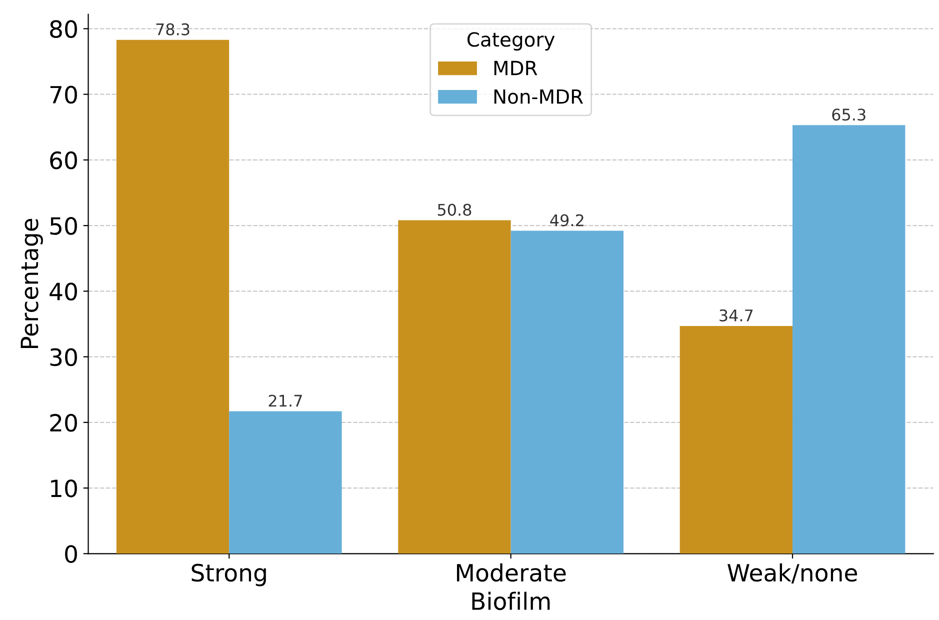 The width and height of the screenshot is (939, 620). What do you see at coordinates (63, 226) in the screenshot?
I see `y-tick-label: 50` at bounding box center [63, 226].